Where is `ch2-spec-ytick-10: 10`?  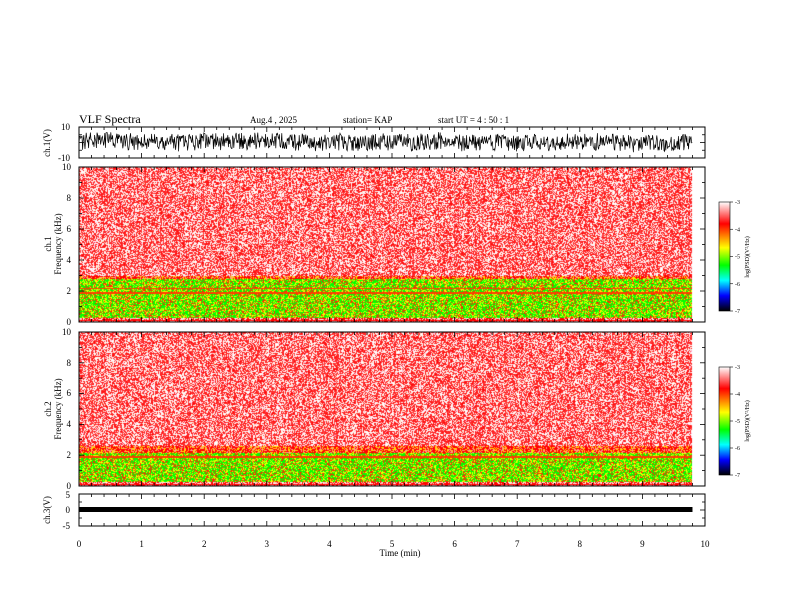 ch2-spec-ytick-10: 10 is located at coordinates (67, 332).